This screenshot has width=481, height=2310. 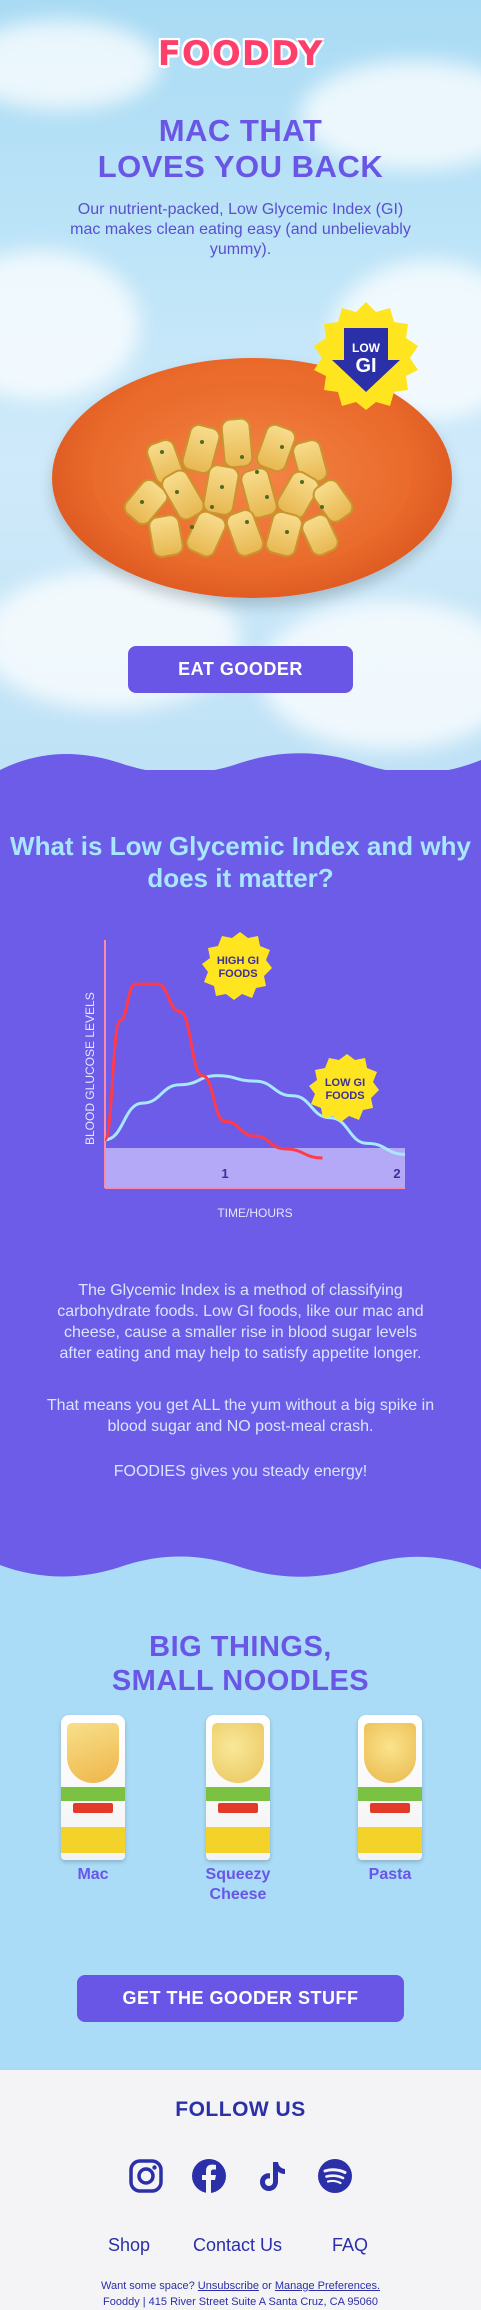 I want to click on high-gi-label-line2: FOODS, so click(x=237, y=974).